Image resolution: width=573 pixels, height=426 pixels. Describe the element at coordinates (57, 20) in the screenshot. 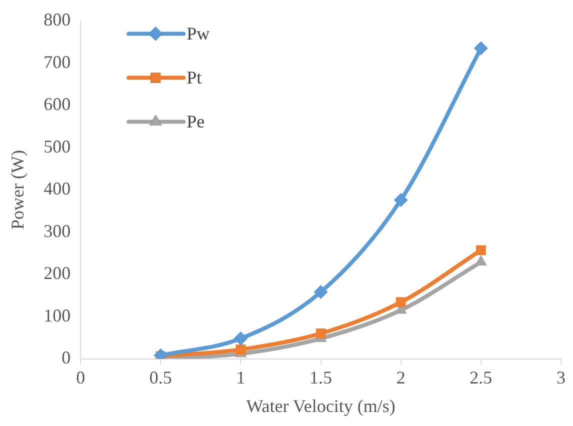

I see `y-tick-label: 800` at that location.